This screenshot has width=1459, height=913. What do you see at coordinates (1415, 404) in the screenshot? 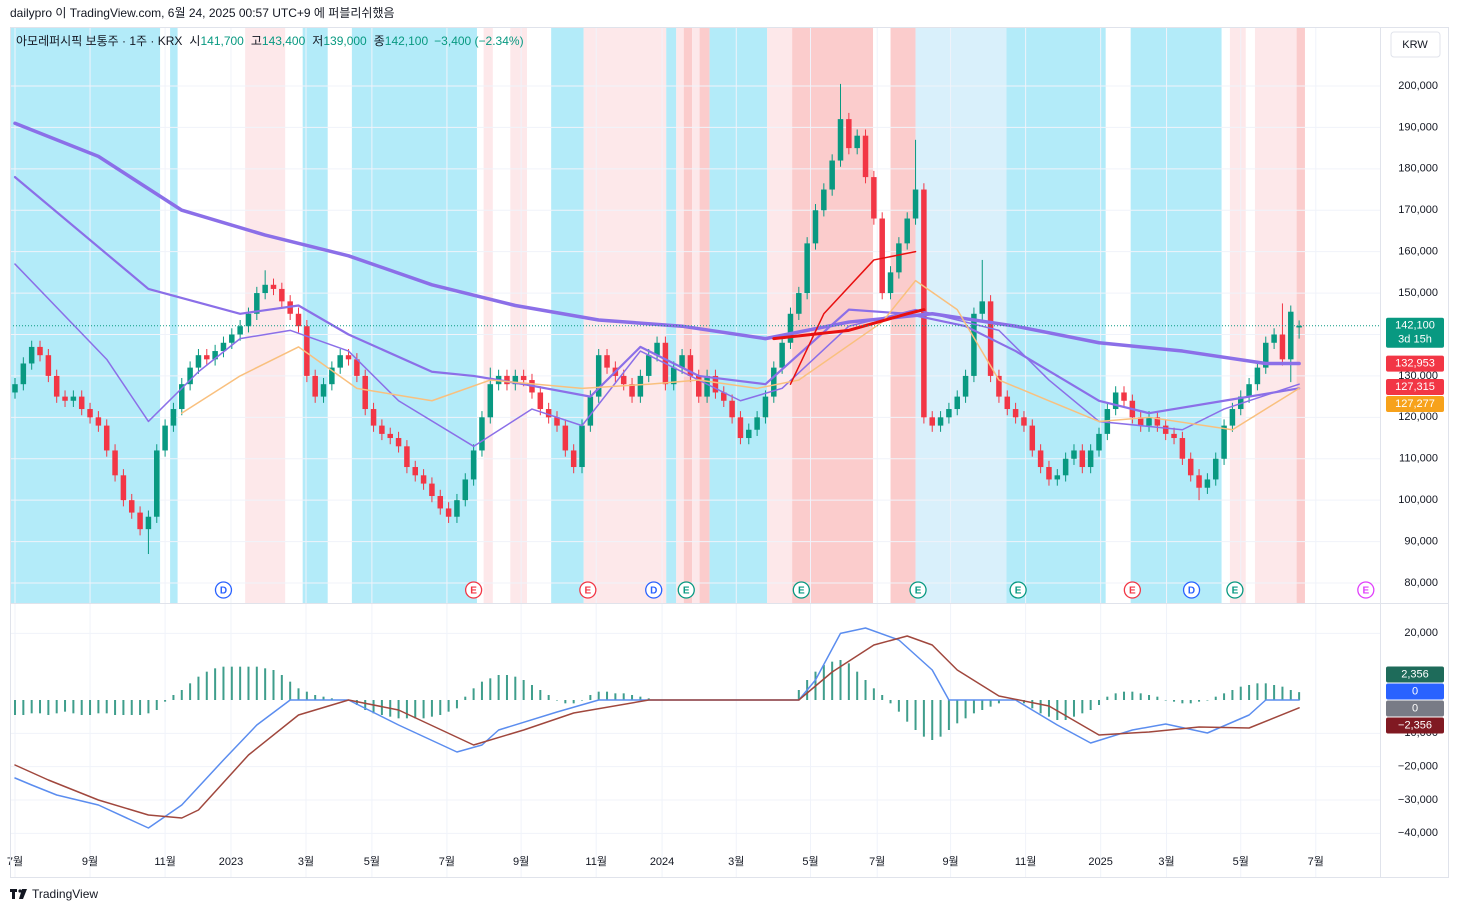
I see `price-label: 127,277` at bounding box center [1415, 404].